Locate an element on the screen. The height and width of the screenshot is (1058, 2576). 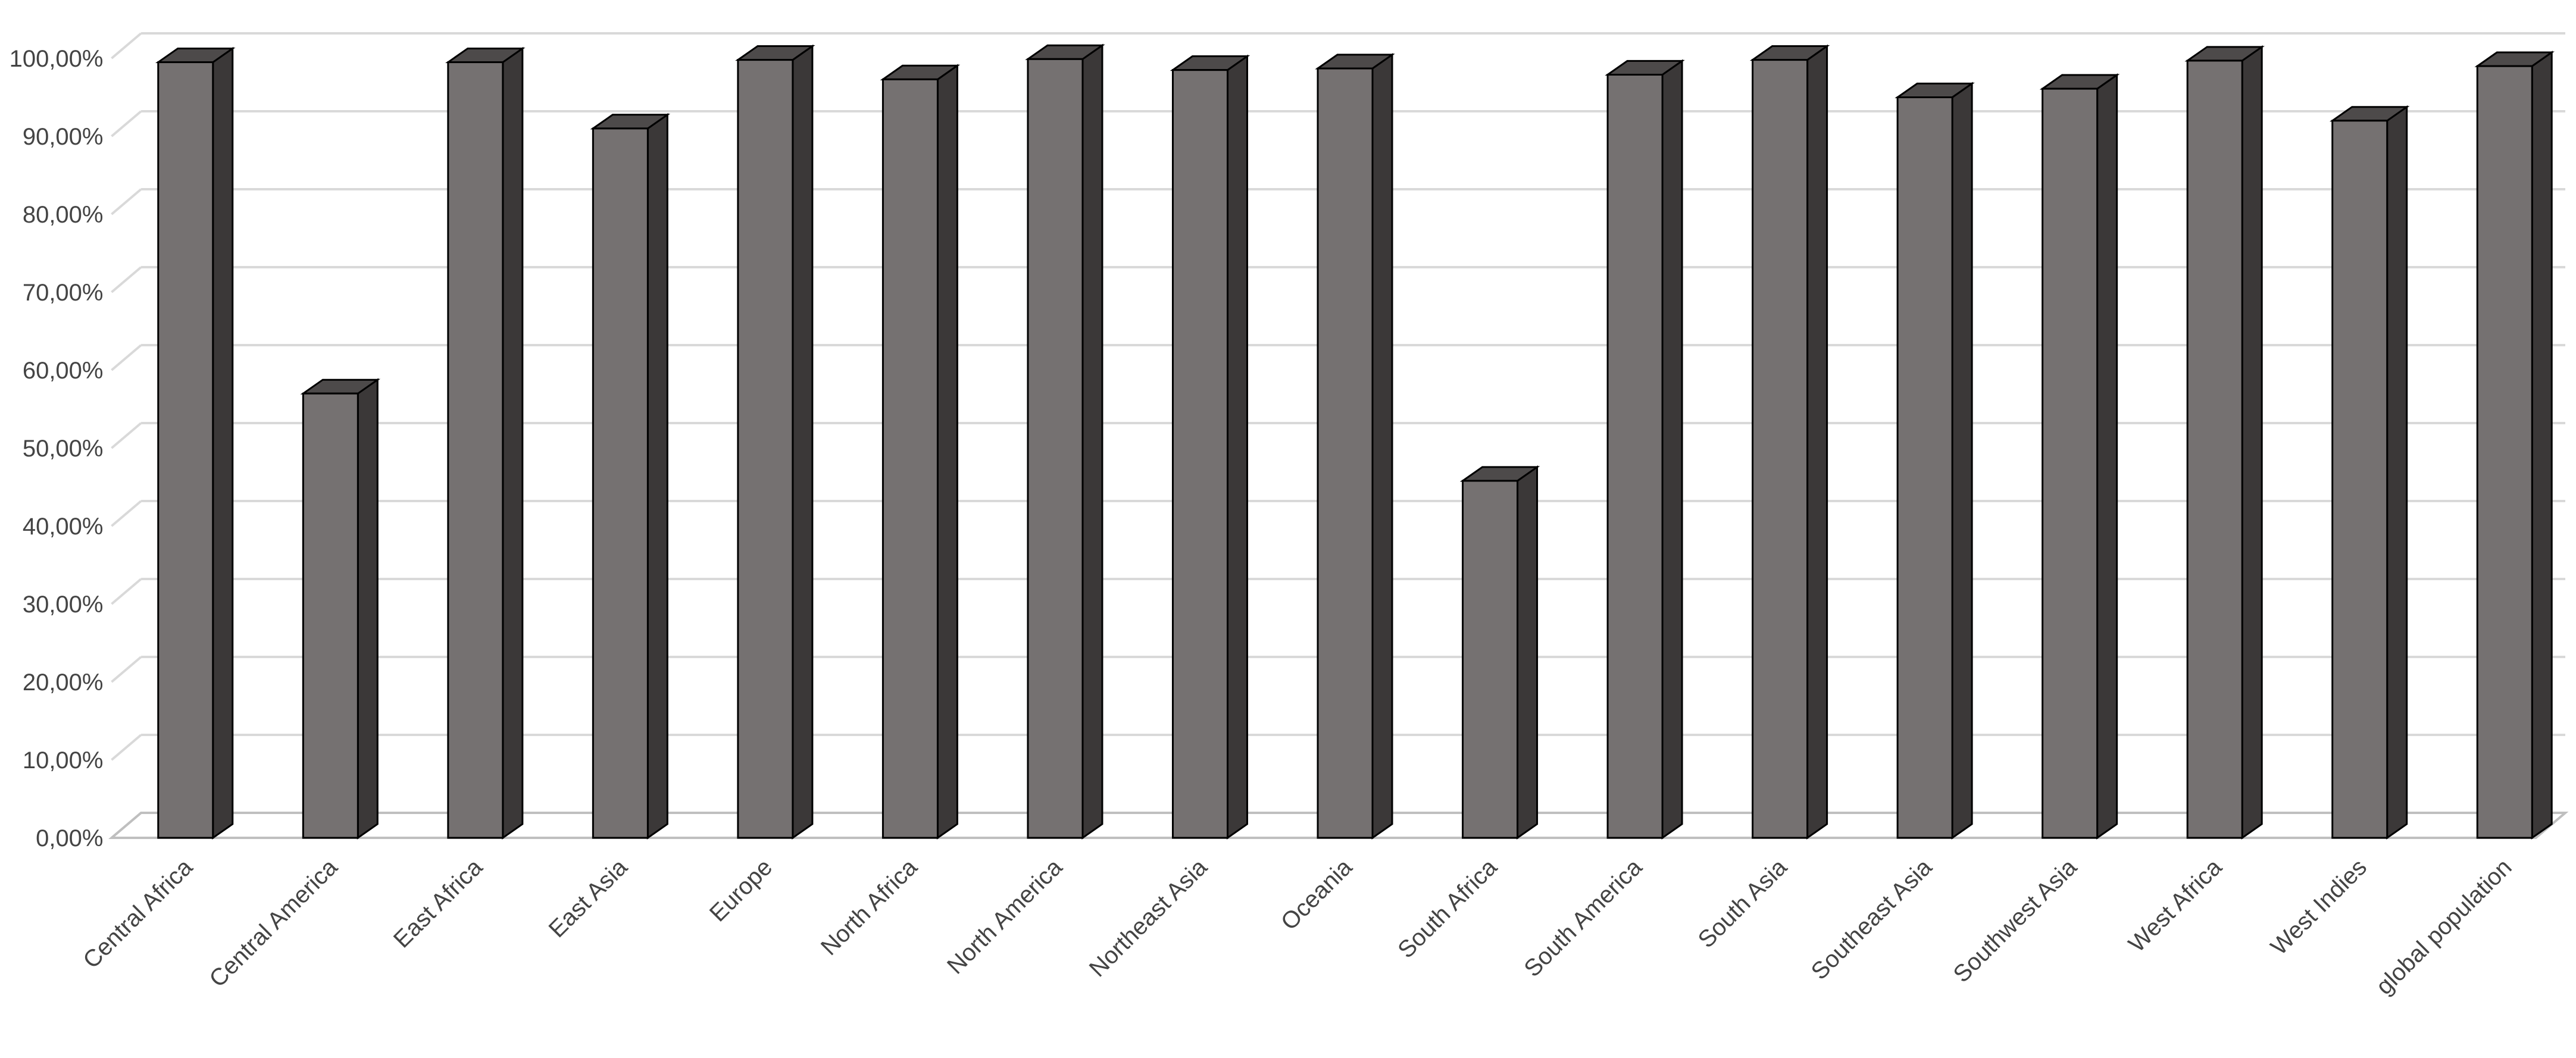
y-tick-label: 0,00% is located at coordinates (69, 839).